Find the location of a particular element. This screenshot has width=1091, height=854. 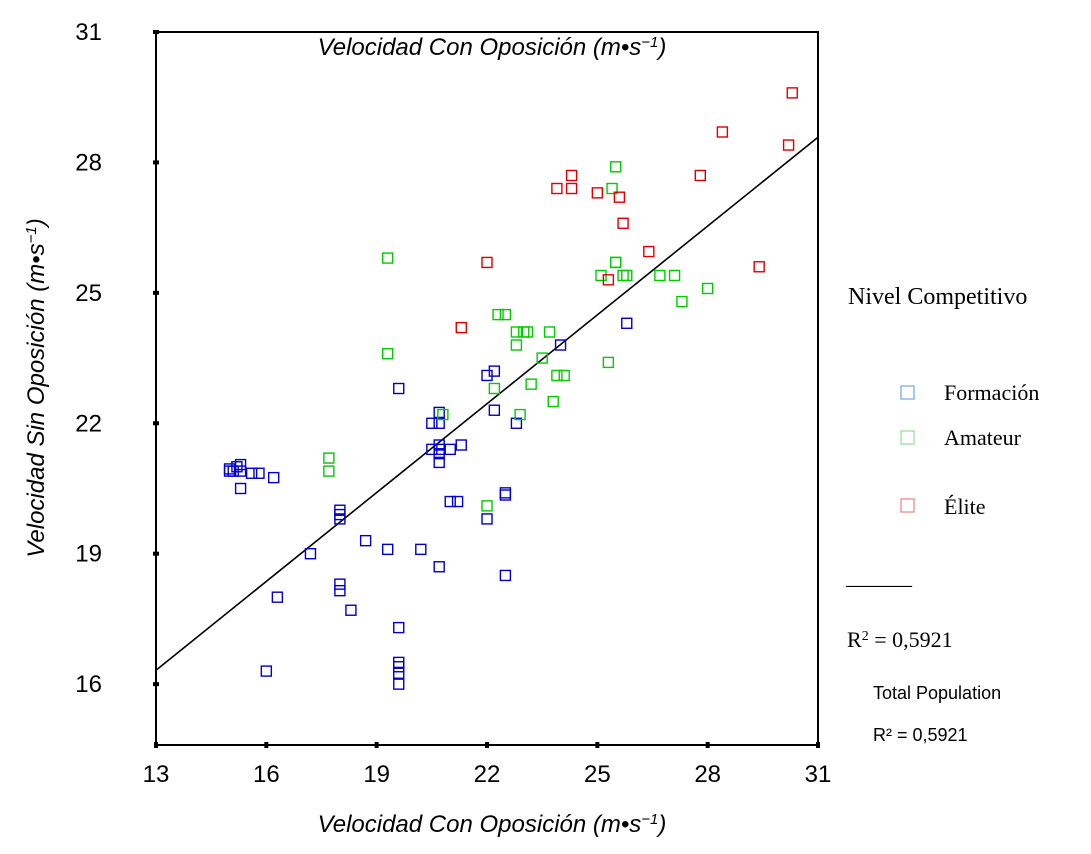

r2-base: R is located at coordinates (854, 639).